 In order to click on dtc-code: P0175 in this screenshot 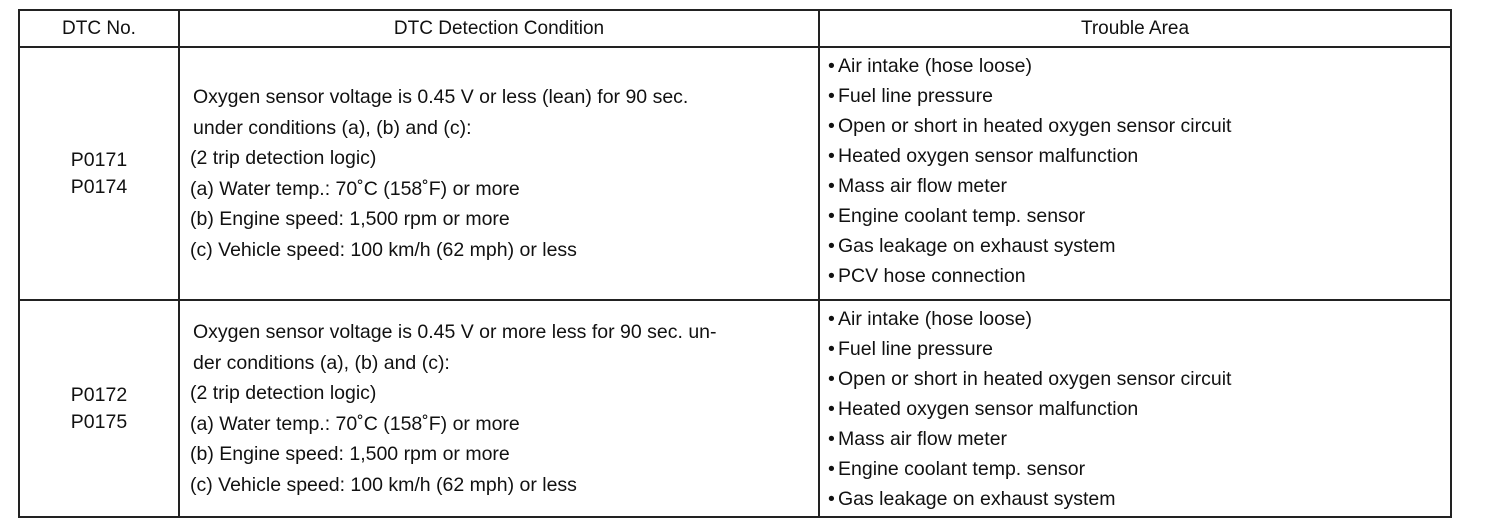, I will do `click(99, 421)`.